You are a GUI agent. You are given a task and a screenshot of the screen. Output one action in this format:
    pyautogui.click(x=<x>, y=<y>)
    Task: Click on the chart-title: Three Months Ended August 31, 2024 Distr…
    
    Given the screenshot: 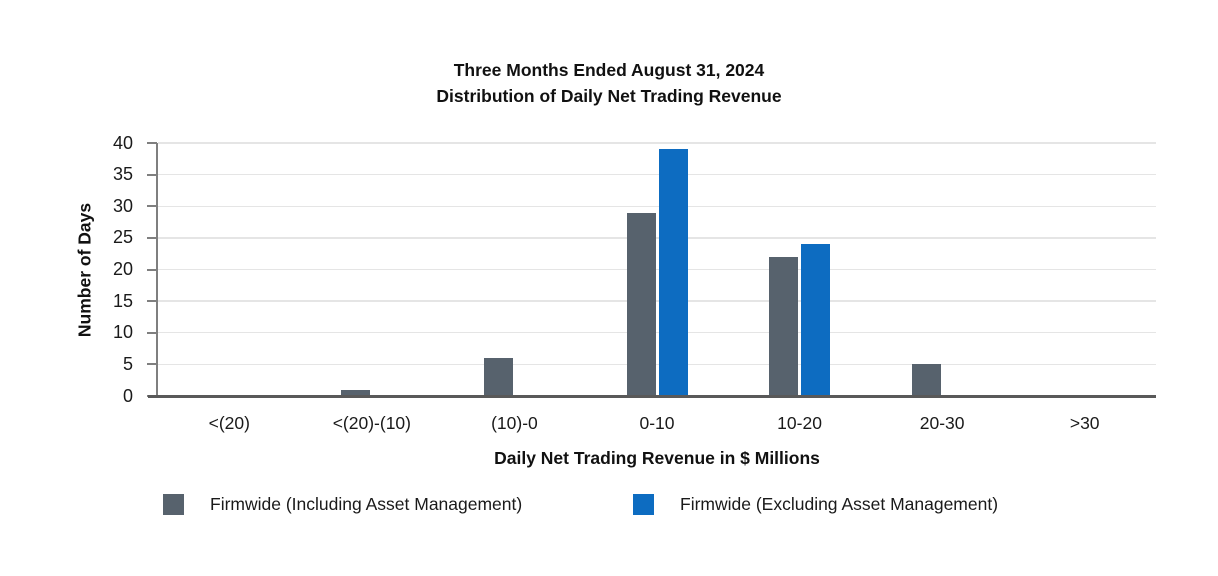 What is the action you would take?
    pyautogui.click(x=609, y=83)
    